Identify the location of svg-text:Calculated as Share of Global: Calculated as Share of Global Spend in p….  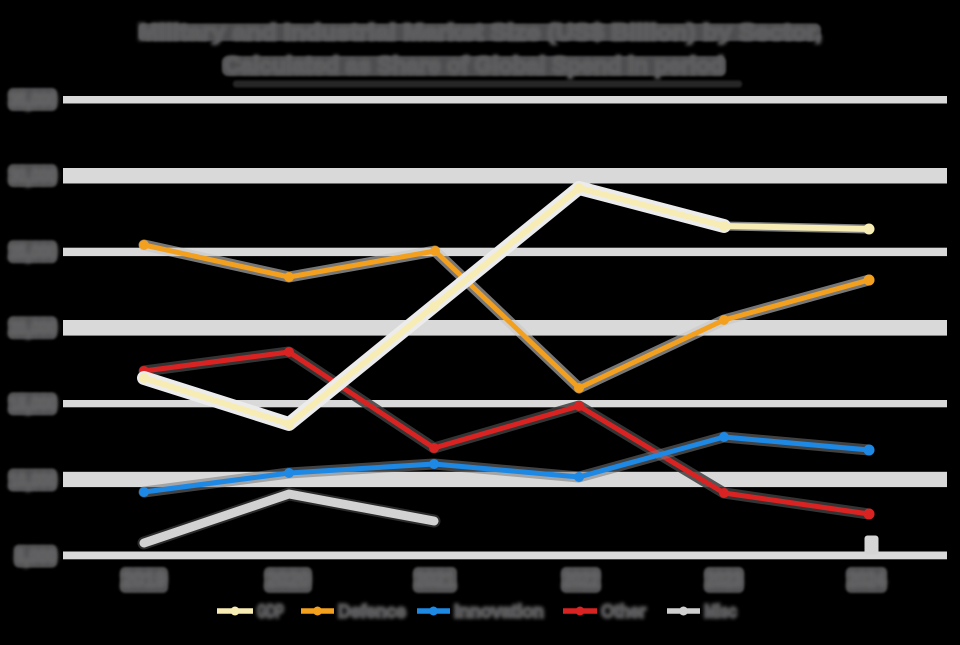
(474, 65).